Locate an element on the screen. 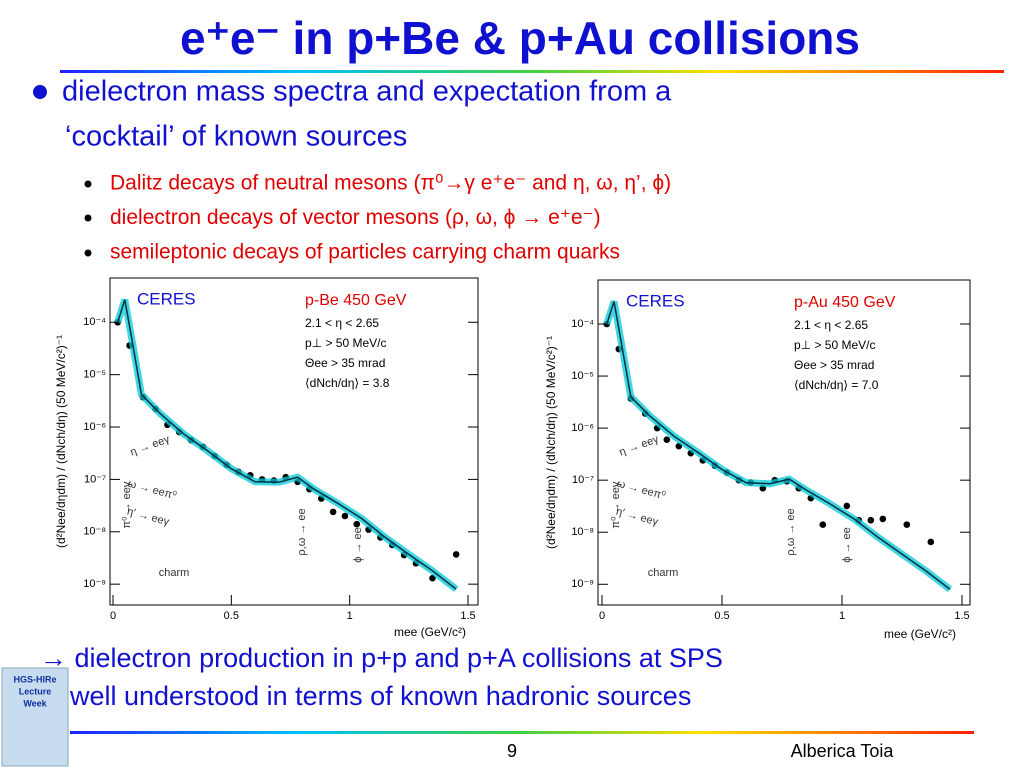  logo-text: Week is located at coordinates (35, 703).